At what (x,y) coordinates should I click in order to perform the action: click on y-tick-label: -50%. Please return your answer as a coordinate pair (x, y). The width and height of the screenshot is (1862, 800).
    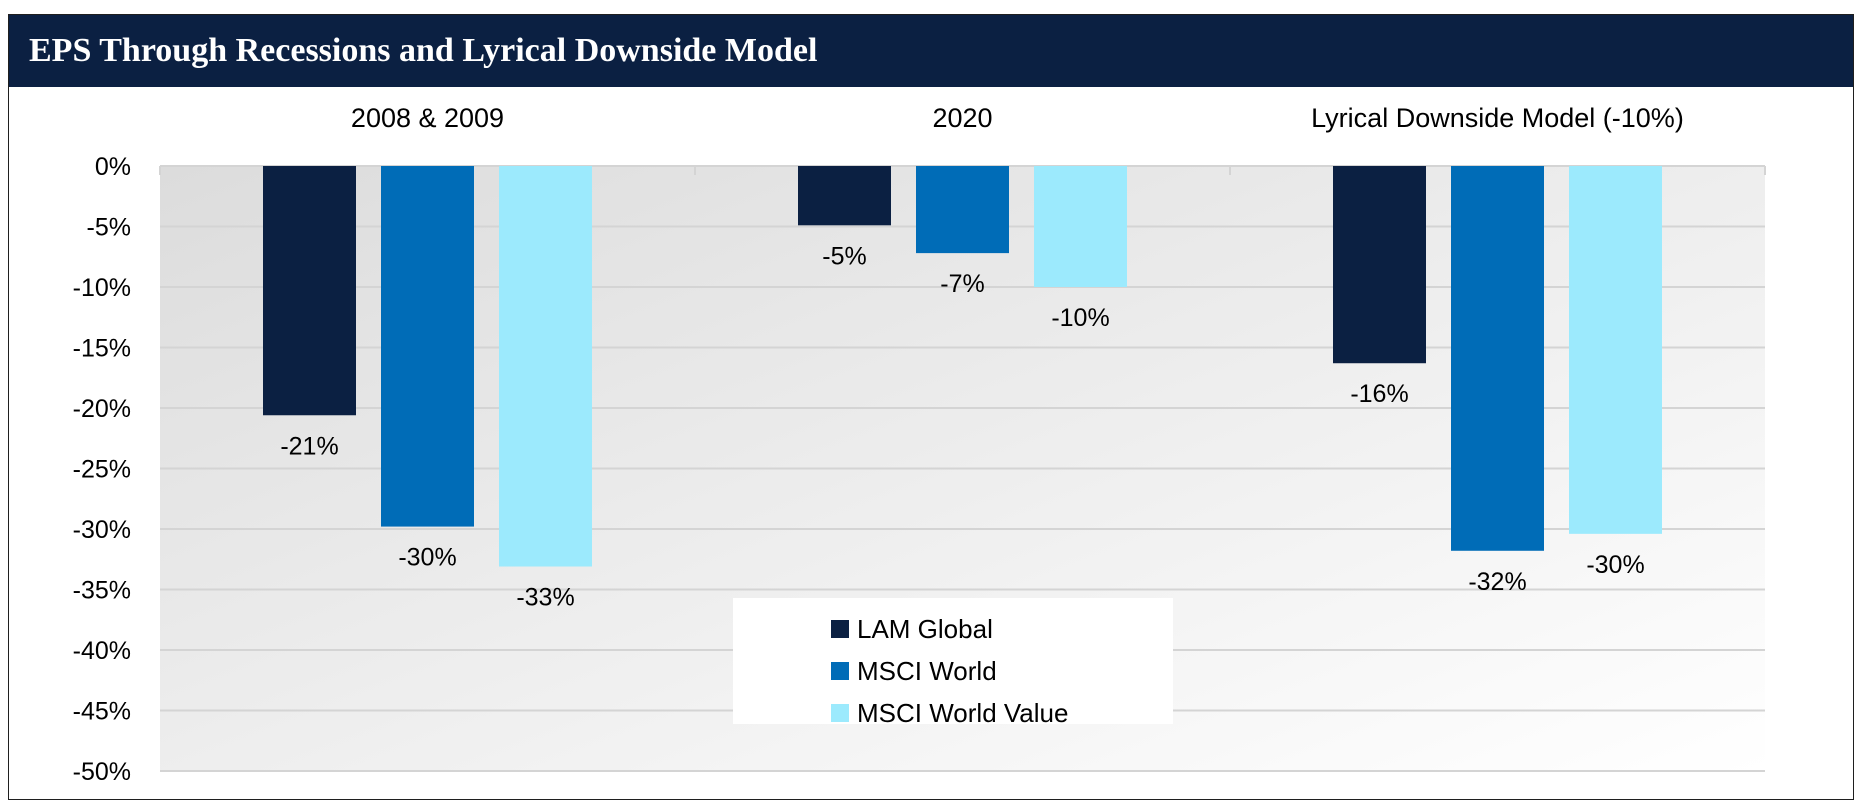
    Looking at the image, I should click on (102, 772).